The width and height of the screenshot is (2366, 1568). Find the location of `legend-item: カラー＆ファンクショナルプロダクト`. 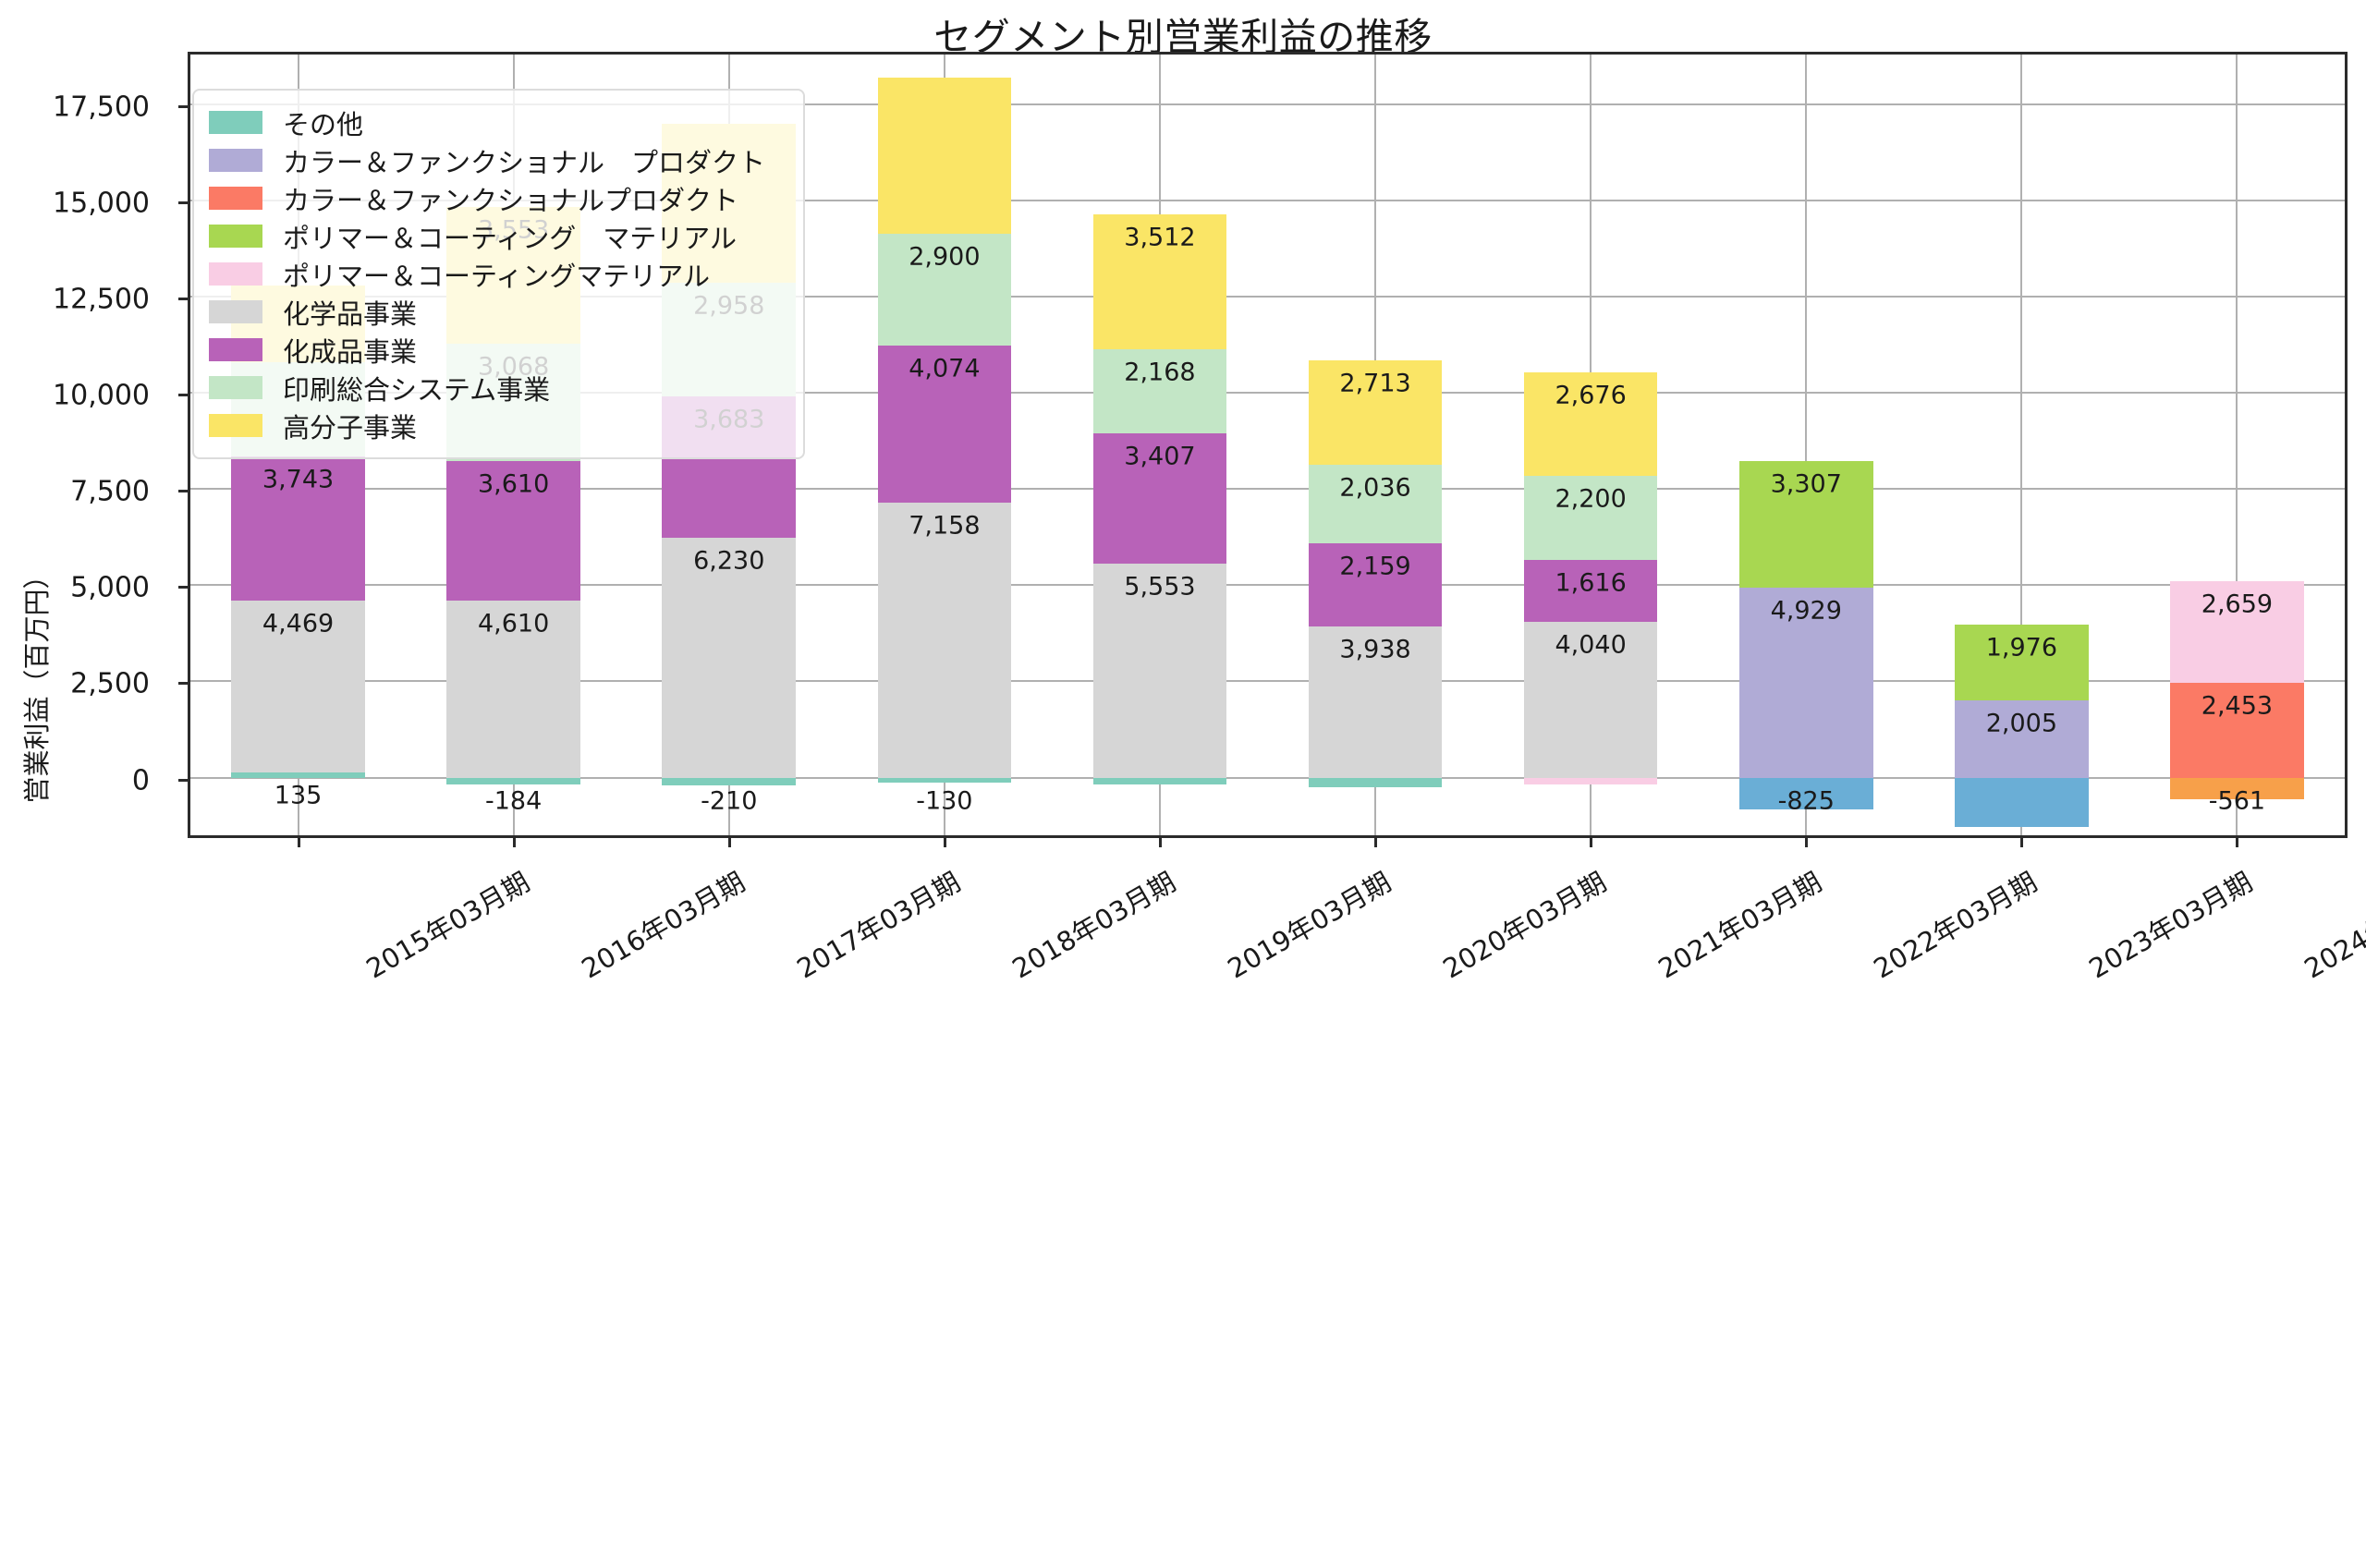

legend-item: カラー＆ファンクショナルプロダクト is located at coordinates (499, 198).